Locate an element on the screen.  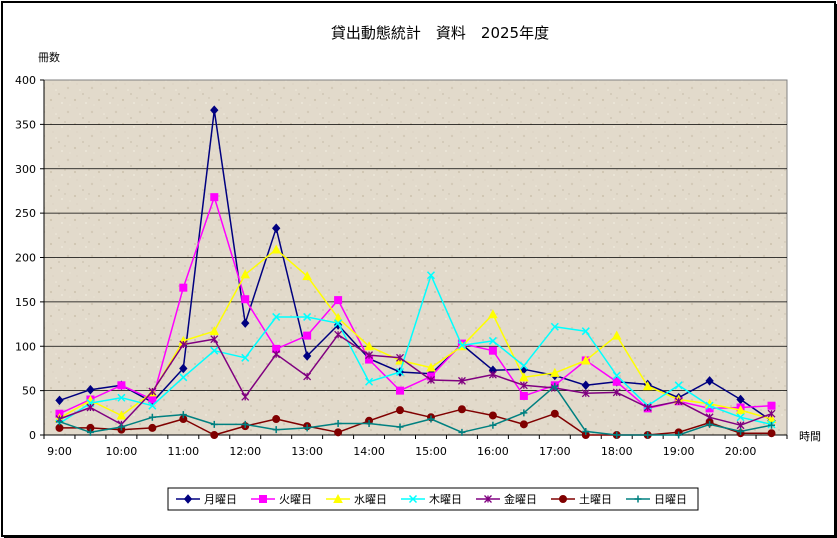
x-tick-label: 19:00 is located at coordinates (679, 451).